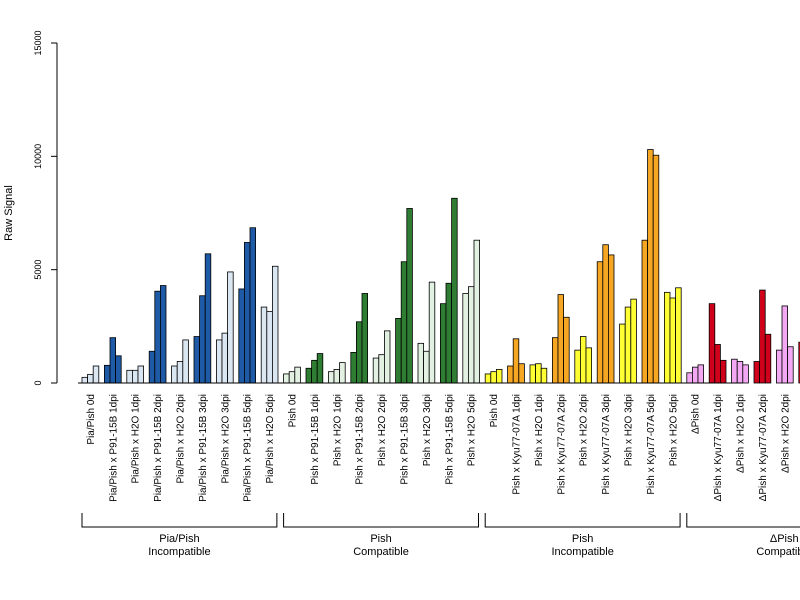 This screenshot has width=800, height=600. I want to click on x-tick-label: Pish x Kyu77-07A 5dpi, so click(651, 444).